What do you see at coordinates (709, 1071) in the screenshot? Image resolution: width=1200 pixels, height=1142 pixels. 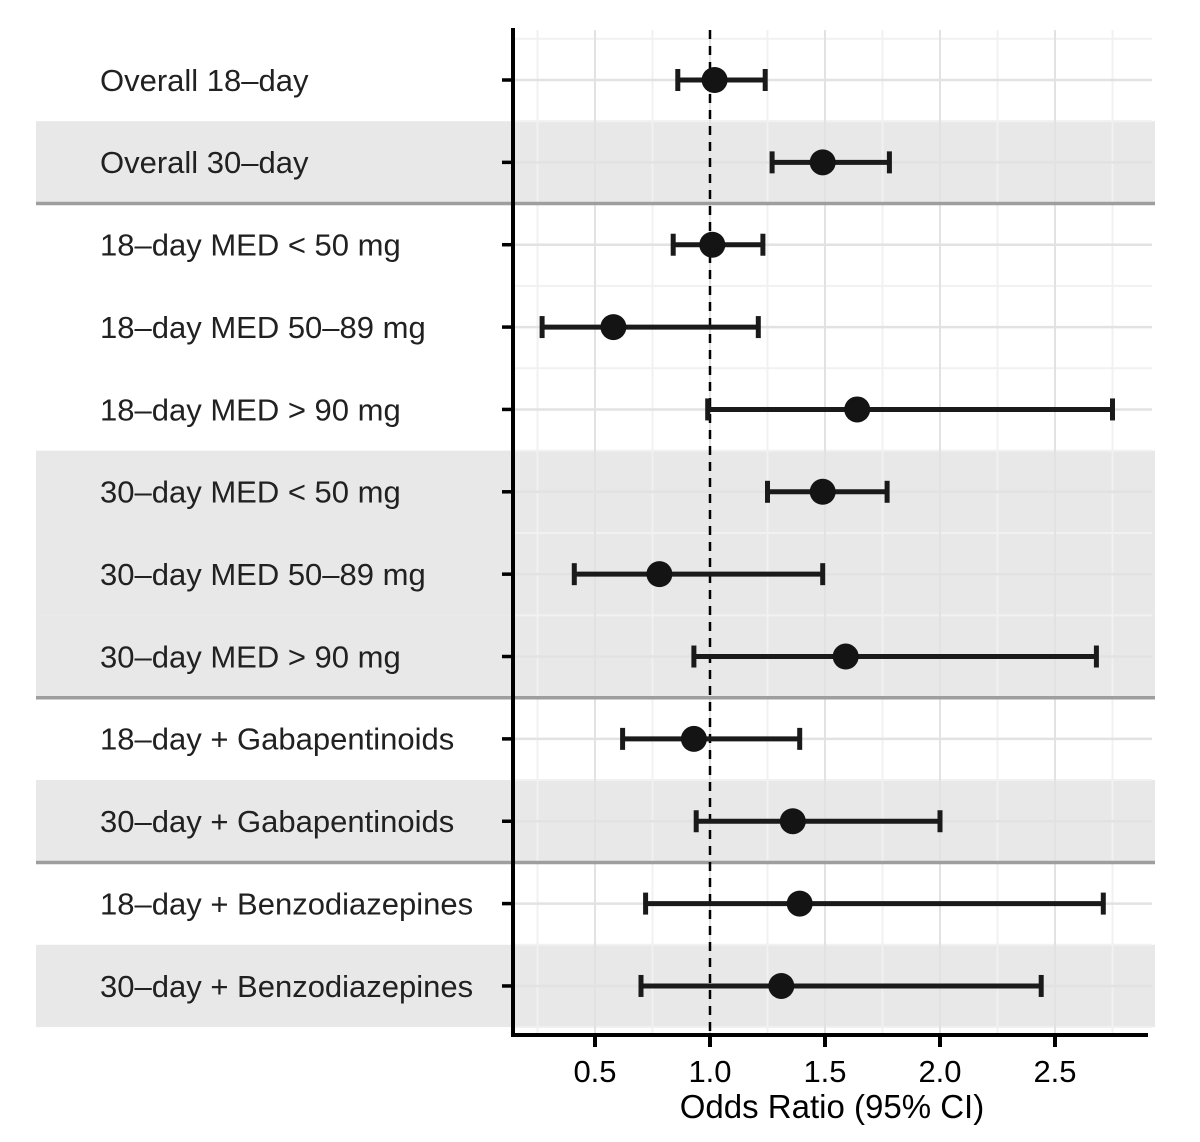 I see `x-axis-tick-label: 1.0` at bounding box center [709, 1071].